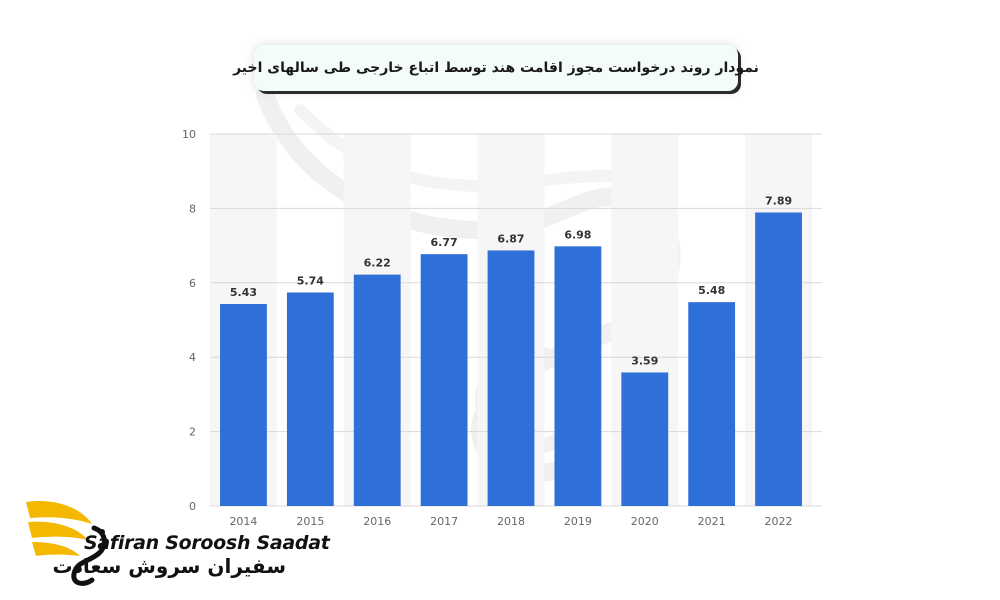  I want to click on y-tick-label: 0, so click(192, 506).